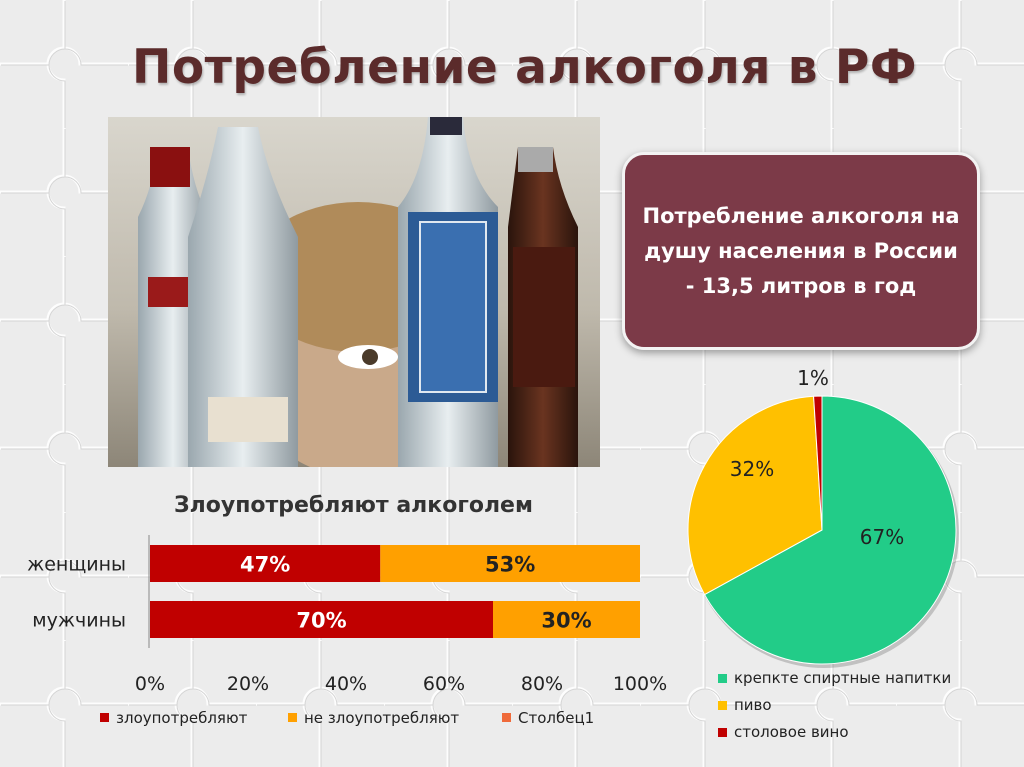  Describe the element at coordinates (182, 718) in the screenshot. I see `bar-legend-label: злоупотребляют` at that location.